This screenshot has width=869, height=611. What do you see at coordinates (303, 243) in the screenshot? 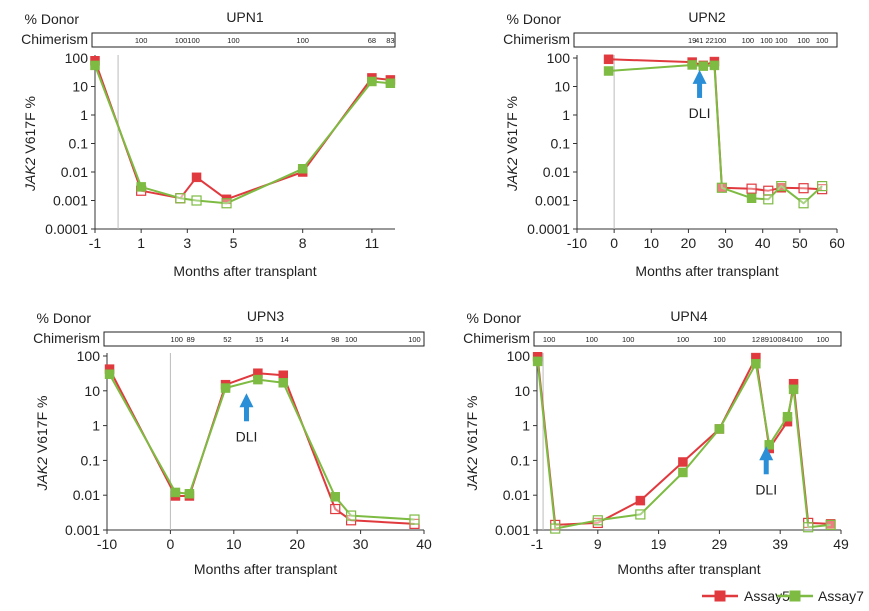
I see `x-tick-label: 8` at bounding box center [303, 243].